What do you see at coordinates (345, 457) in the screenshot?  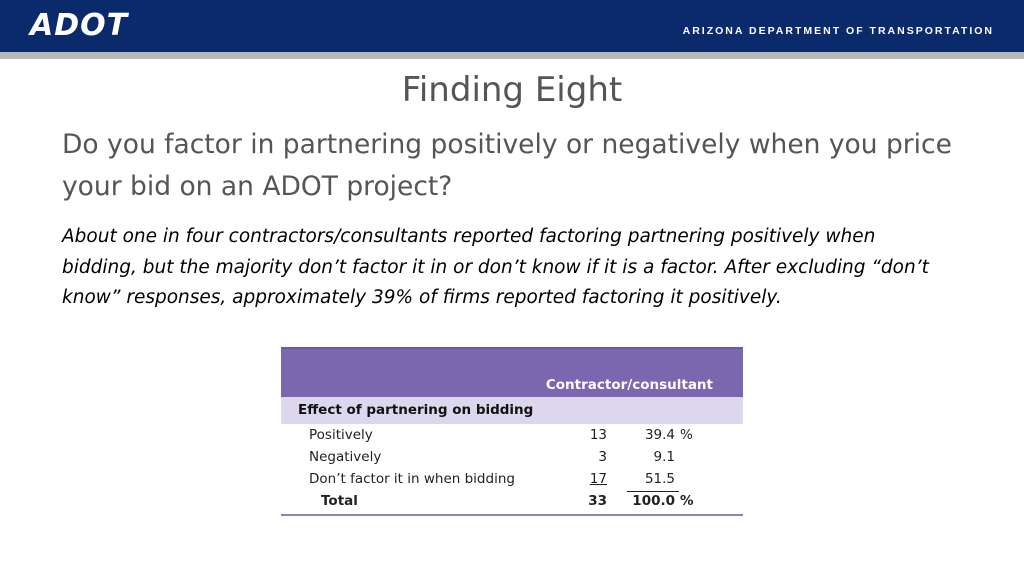 I see `row-label: Negatively` at bounding box center [345, 457].